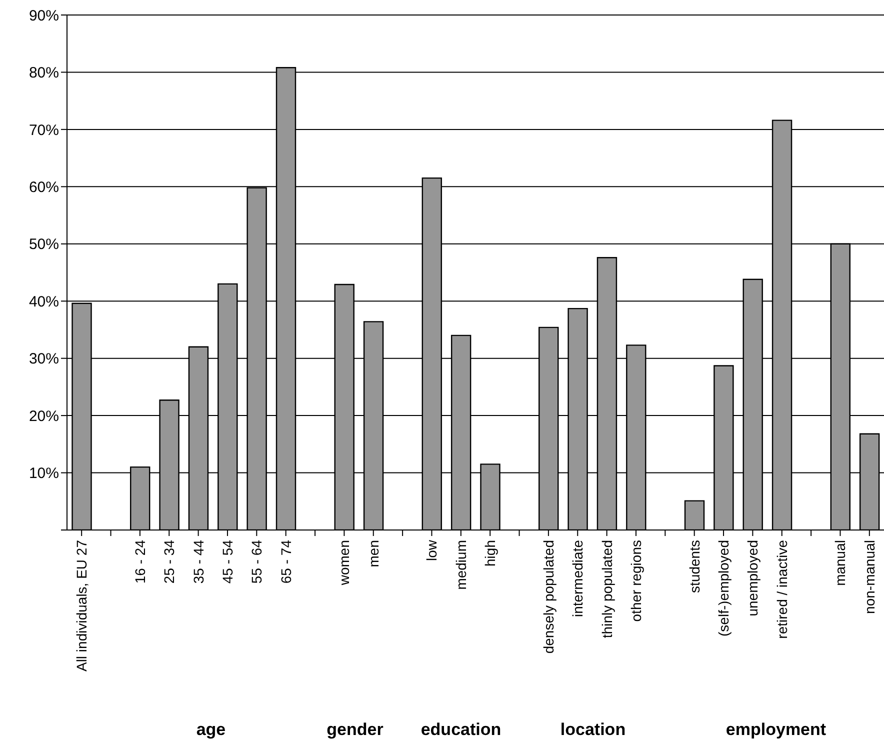 The image size is (884, 747). I want to click on y-tick-label: 70%, so click(43, 130).